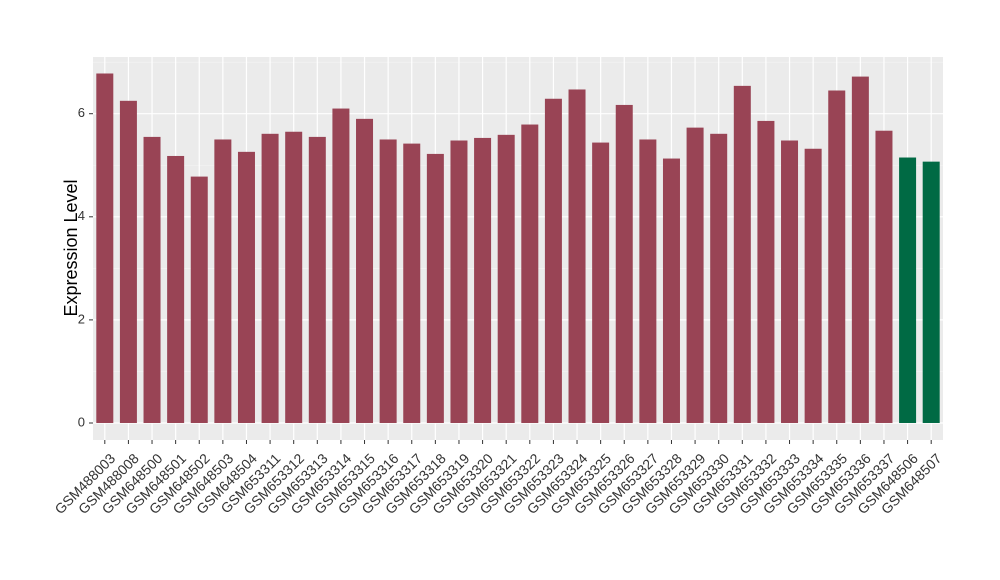 This screenshot has width=1000, height=580. Describe the element at coordinates (81, 421) in the screenshot. I see `y-tick-label: 0` at that location.